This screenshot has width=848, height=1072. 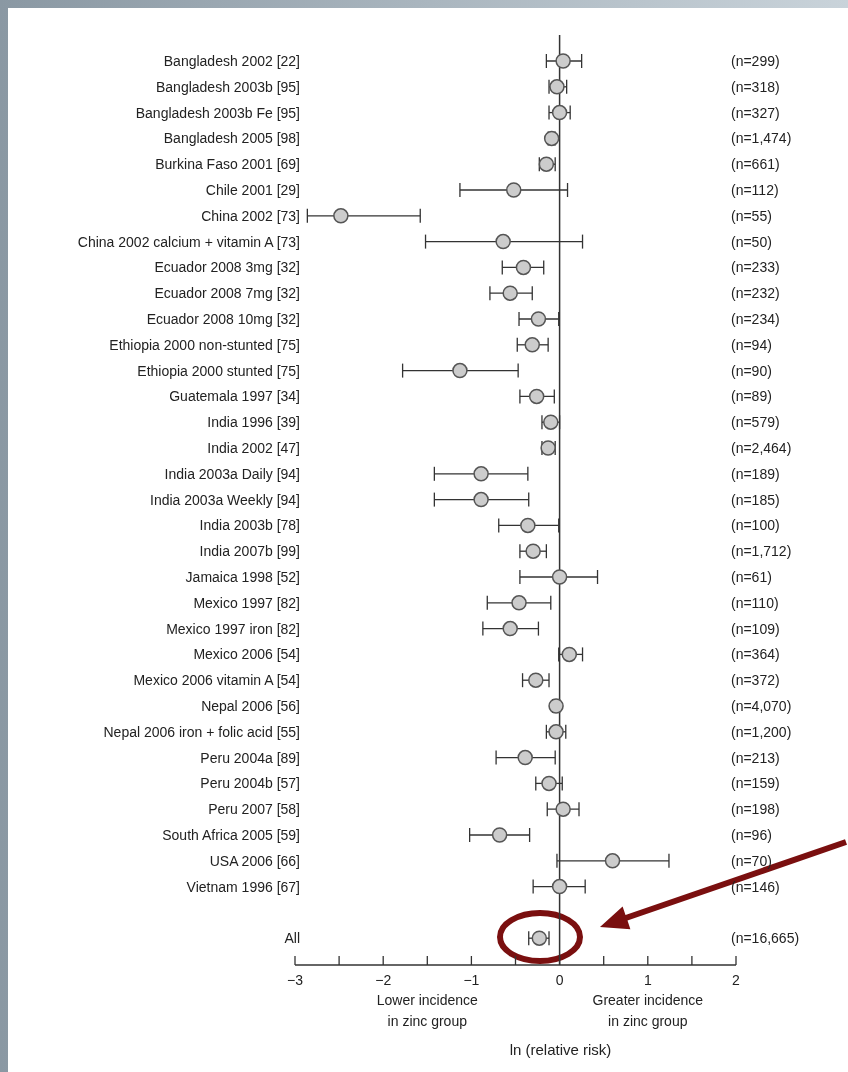 I want to click on y-tick-label: Mexico 2006 [54], so click(x=246, y=654).